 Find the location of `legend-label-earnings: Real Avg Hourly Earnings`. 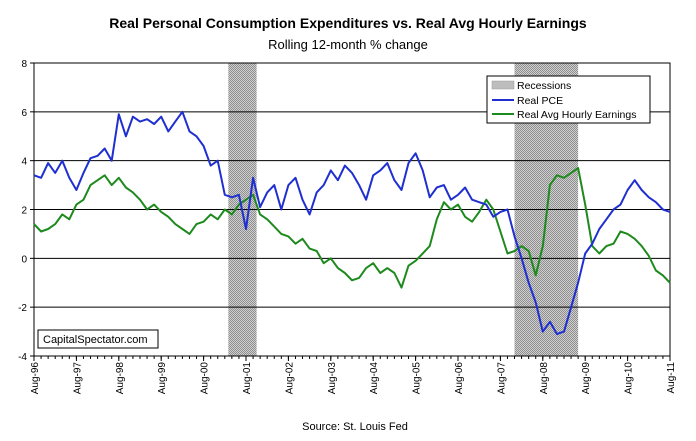

legend-label-earnings: Real Avg Hourly Earnings is located at coordinates (576, 115).